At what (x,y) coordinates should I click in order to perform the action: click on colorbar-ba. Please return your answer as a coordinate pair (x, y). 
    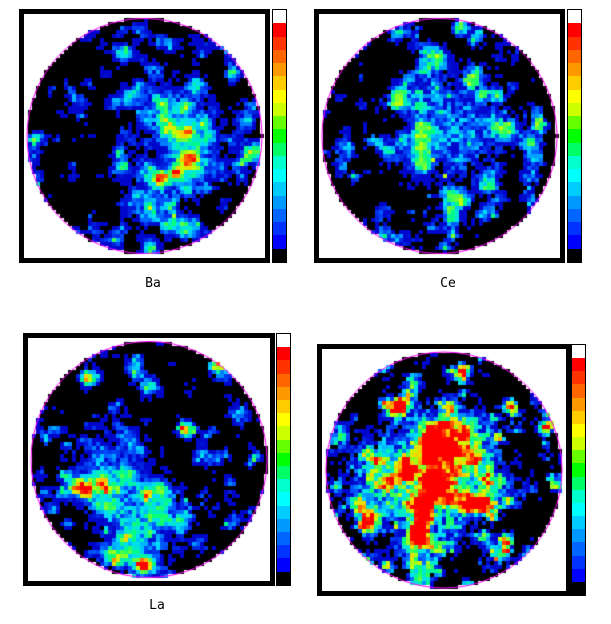
    Looking at the image, I should click on (279, 136).